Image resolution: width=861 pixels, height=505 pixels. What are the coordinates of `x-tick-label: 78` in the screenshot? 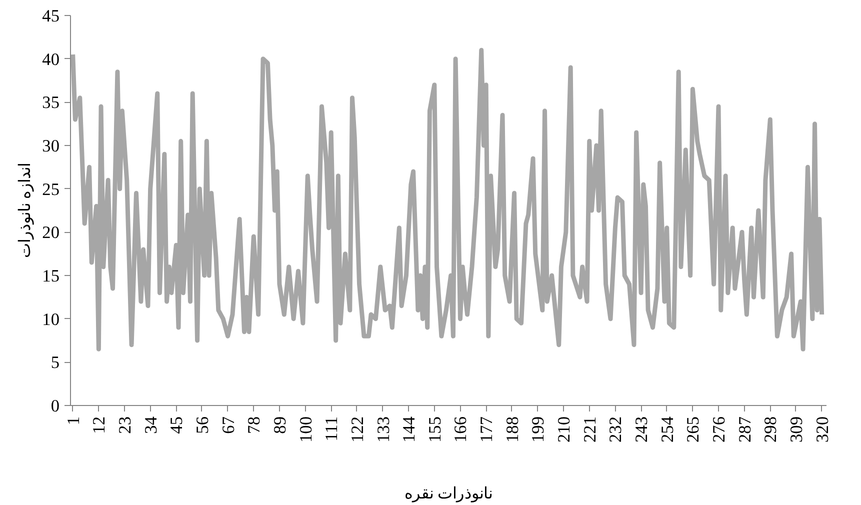 It's located at (254, 425).